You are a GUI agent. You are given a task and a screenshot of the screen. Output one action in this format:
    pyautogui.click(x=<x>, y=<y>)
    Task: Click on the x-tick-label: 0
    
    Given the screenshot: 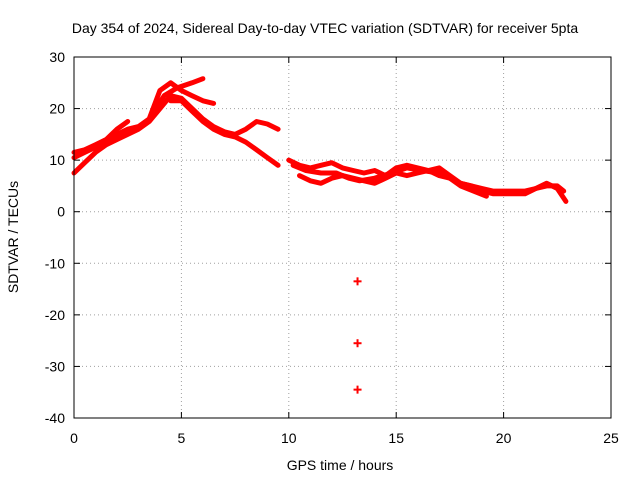 What is the action you would take?
    pyautogui.click(x=74, y=438)
    